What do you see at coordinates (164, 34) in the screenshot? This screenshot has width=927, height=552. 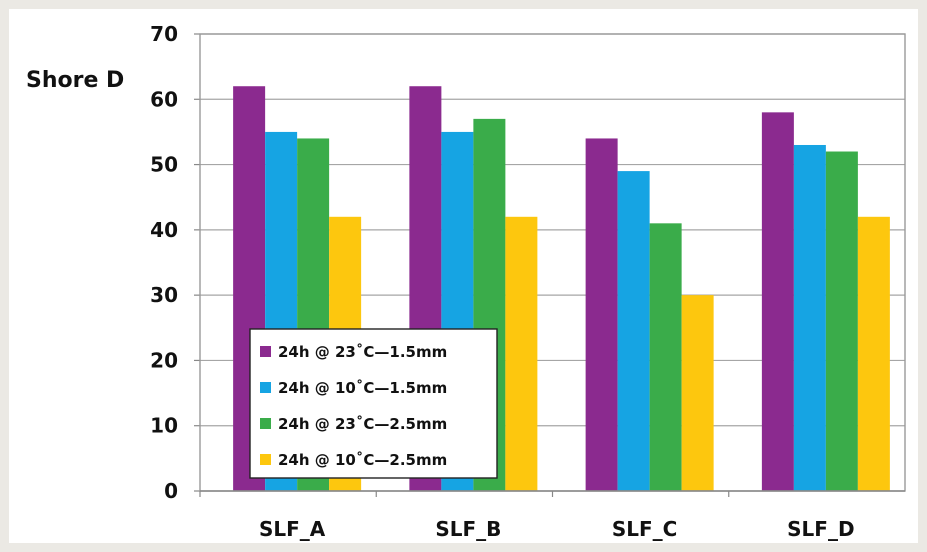 I see `y-tick-label: 70` at bounding box center [164, 34].